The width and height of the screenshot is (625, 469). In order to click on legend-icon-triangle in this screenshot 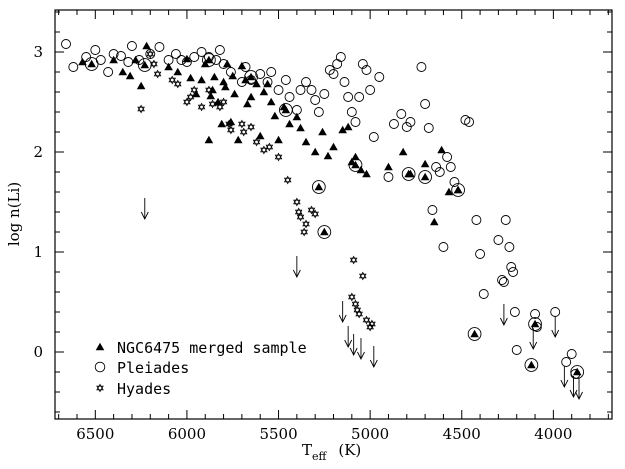, I will do `click(100, 346)`.